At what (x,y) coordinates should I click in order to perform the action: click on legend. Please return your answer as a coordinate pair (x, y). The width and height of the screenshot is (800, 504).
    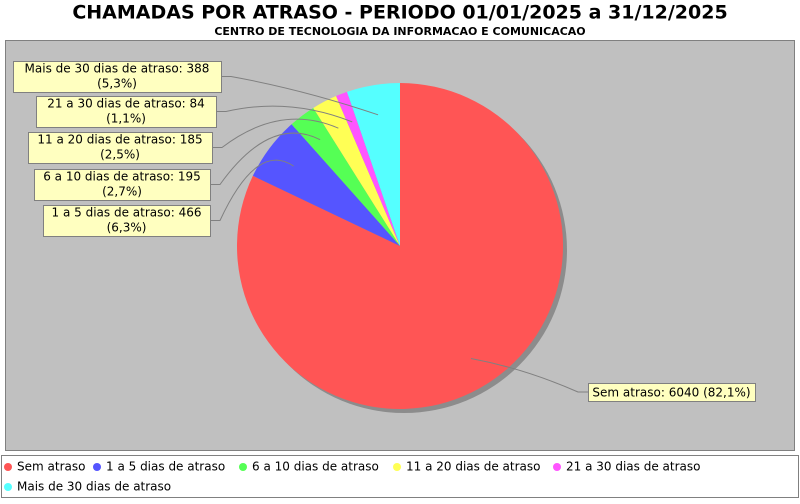
    Looking at the image, I should click on (400, 476).